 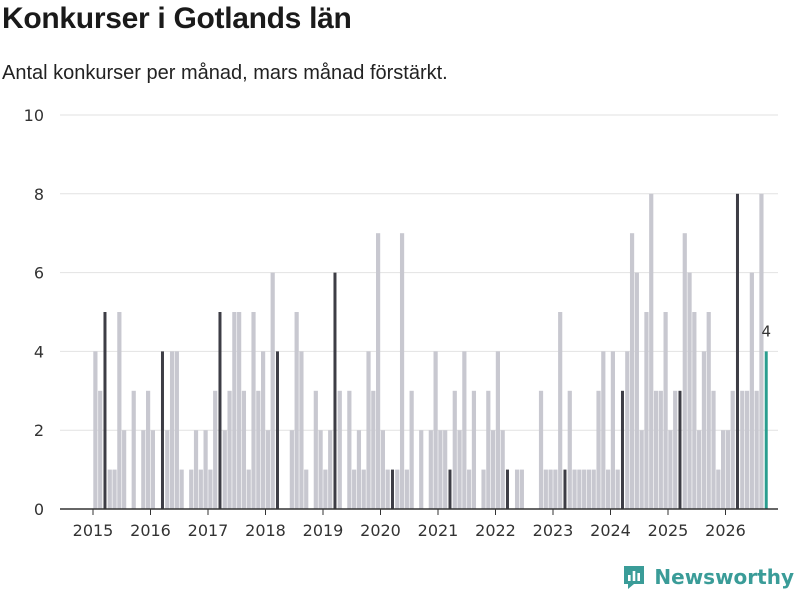 I want to click on chart-title: Konkurser i Gotlands län, so click(x=177, y=18).